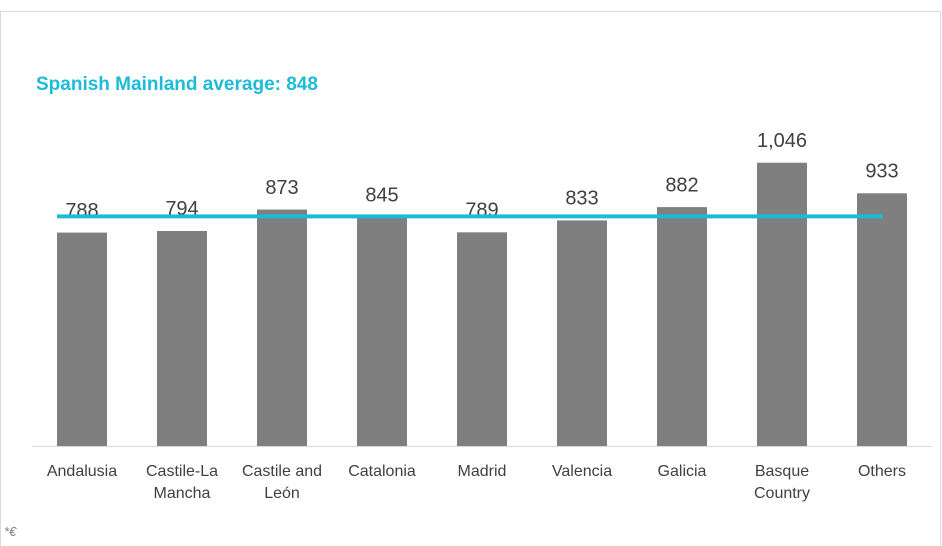 The height and width of the screenshot is (546, 942). Describe the element at coordinates (81, 211) in the screenshot. I see `value-label: 788` at that location.